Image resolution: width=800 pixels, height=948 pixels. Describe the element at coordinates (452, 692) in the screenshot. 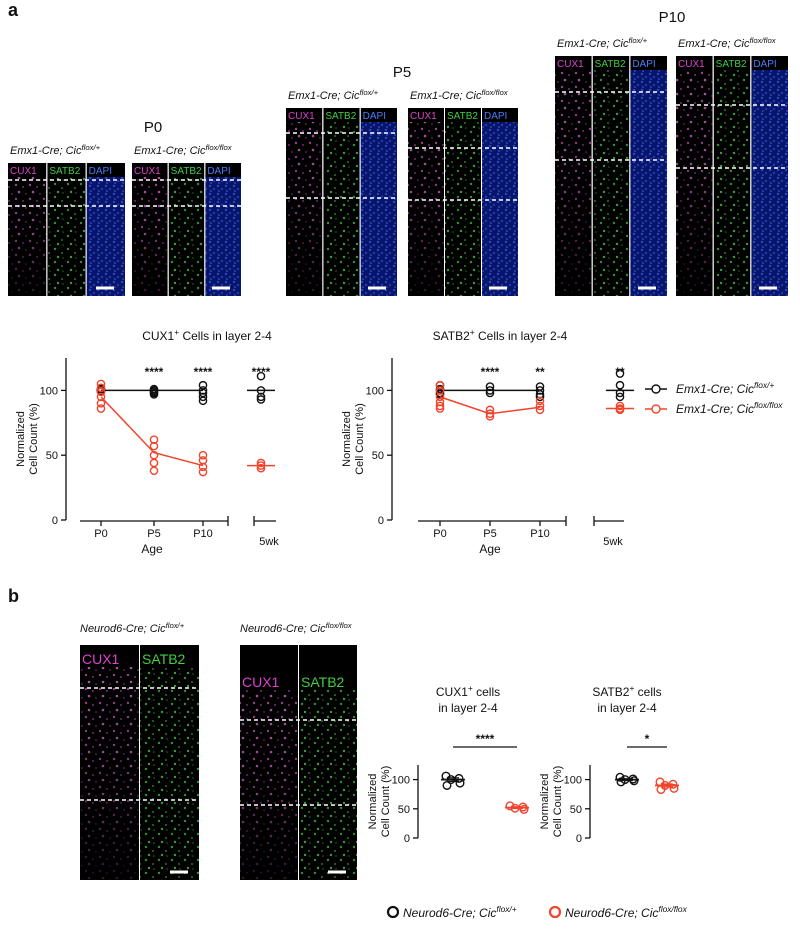

I see `chart-title-part: CUX1` at that location.